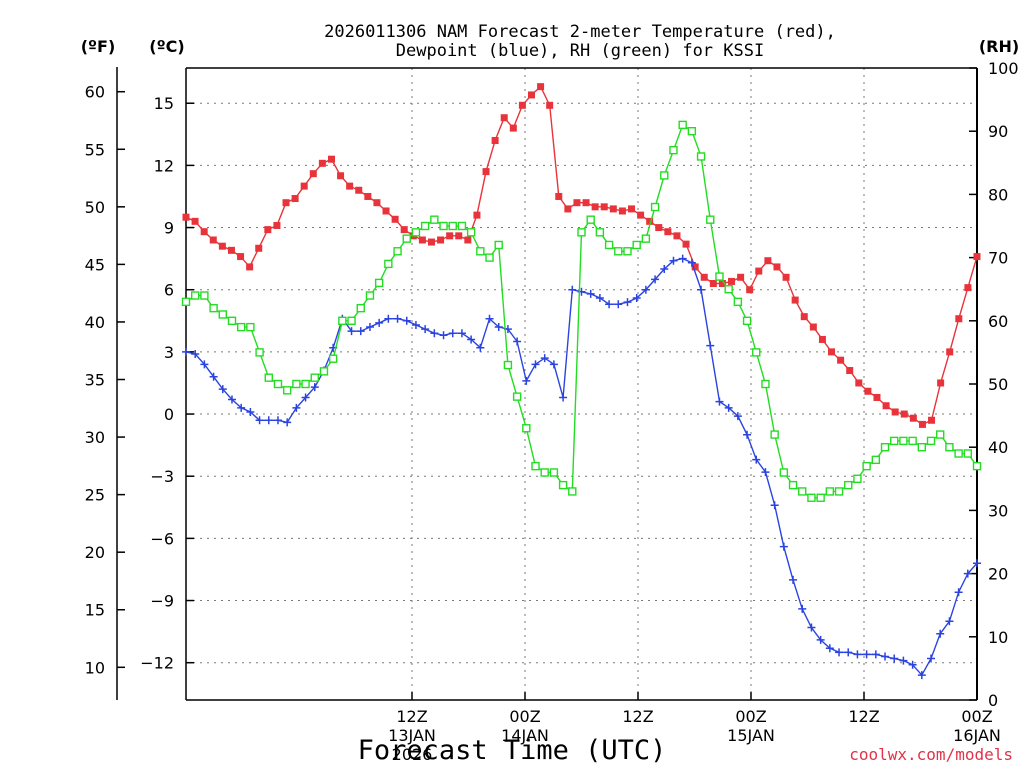 This screenshot has width=1024, height=768. I want to click on rh-tick-label: 0, so click(993, 700).